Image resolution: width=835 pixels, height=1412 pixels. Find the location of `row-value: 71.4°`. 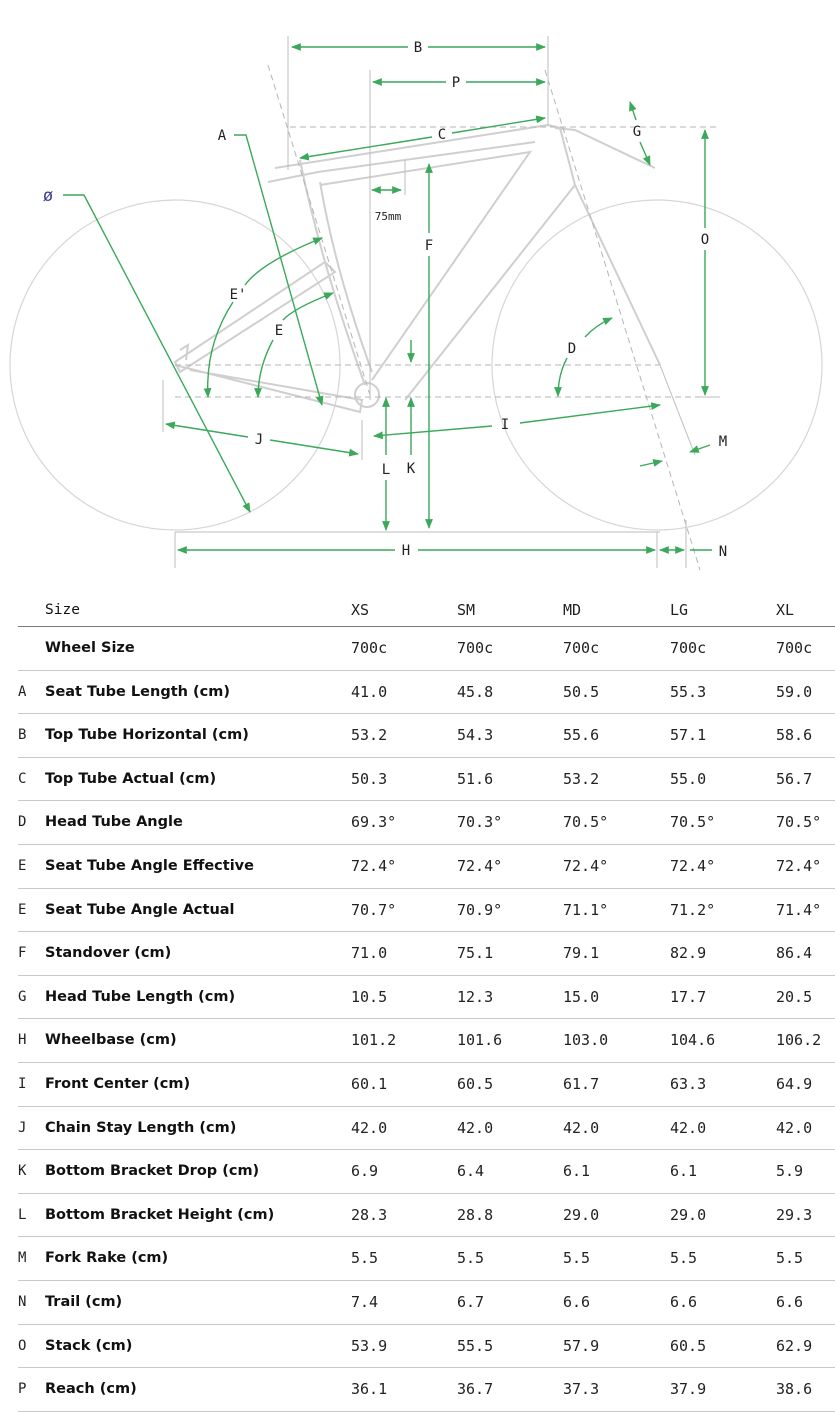

row-value: 71.4° is located at coordinates (799, 909).